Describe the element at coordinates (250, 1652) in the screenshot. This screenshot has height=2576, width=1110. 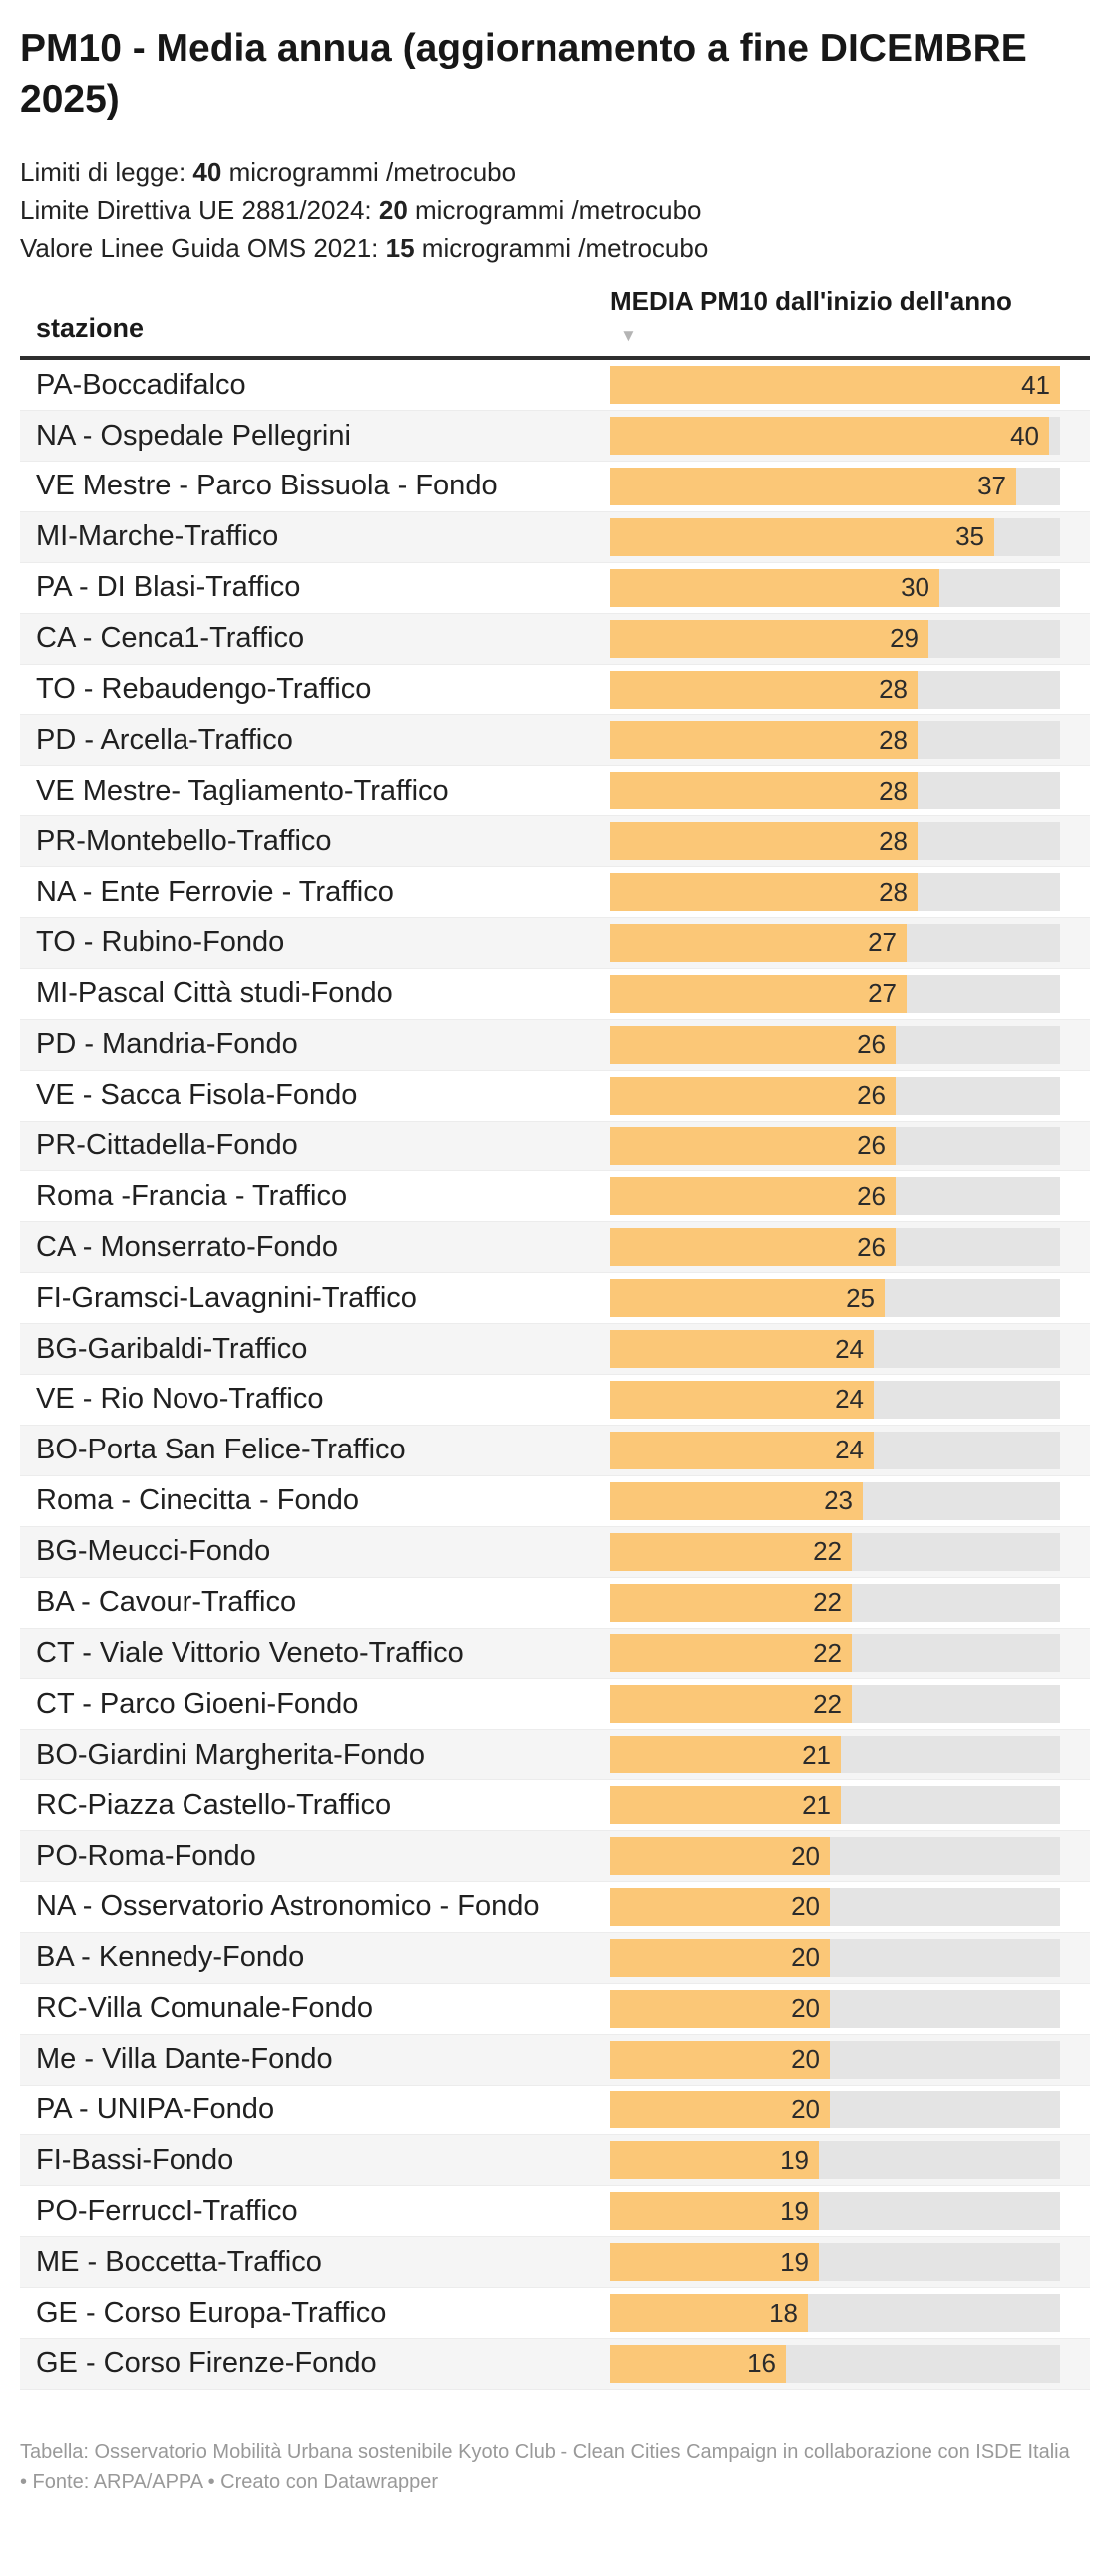
I see `station-label: CT - Viale Vittorio Veneto-Traffico` at that location.